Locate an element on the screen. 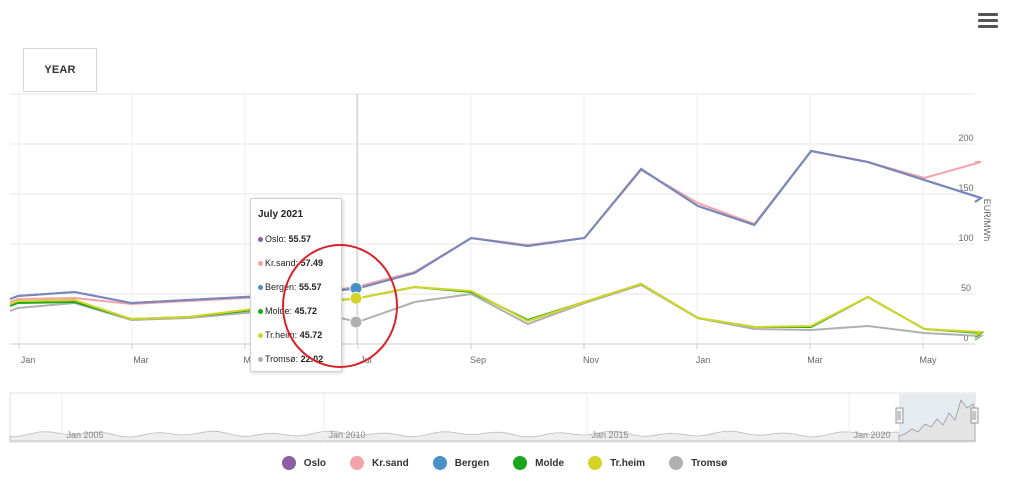 This screenshot has height=500, width=1009. tooltip-row: Bergen: 55.57 is located at coordinates (296, 287).